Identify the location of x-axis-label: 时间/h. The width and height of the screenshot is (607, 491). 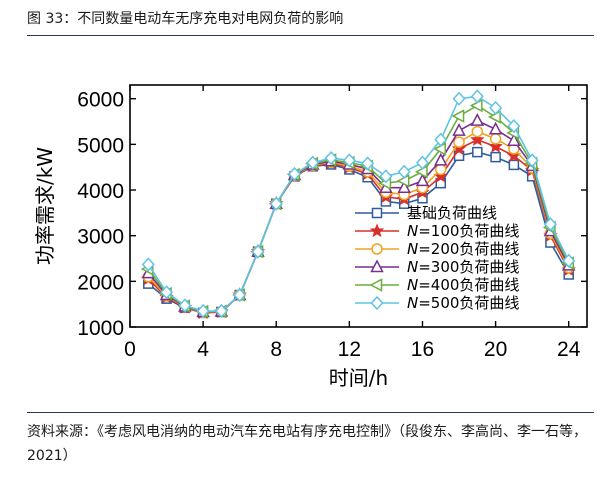
(358, 378).